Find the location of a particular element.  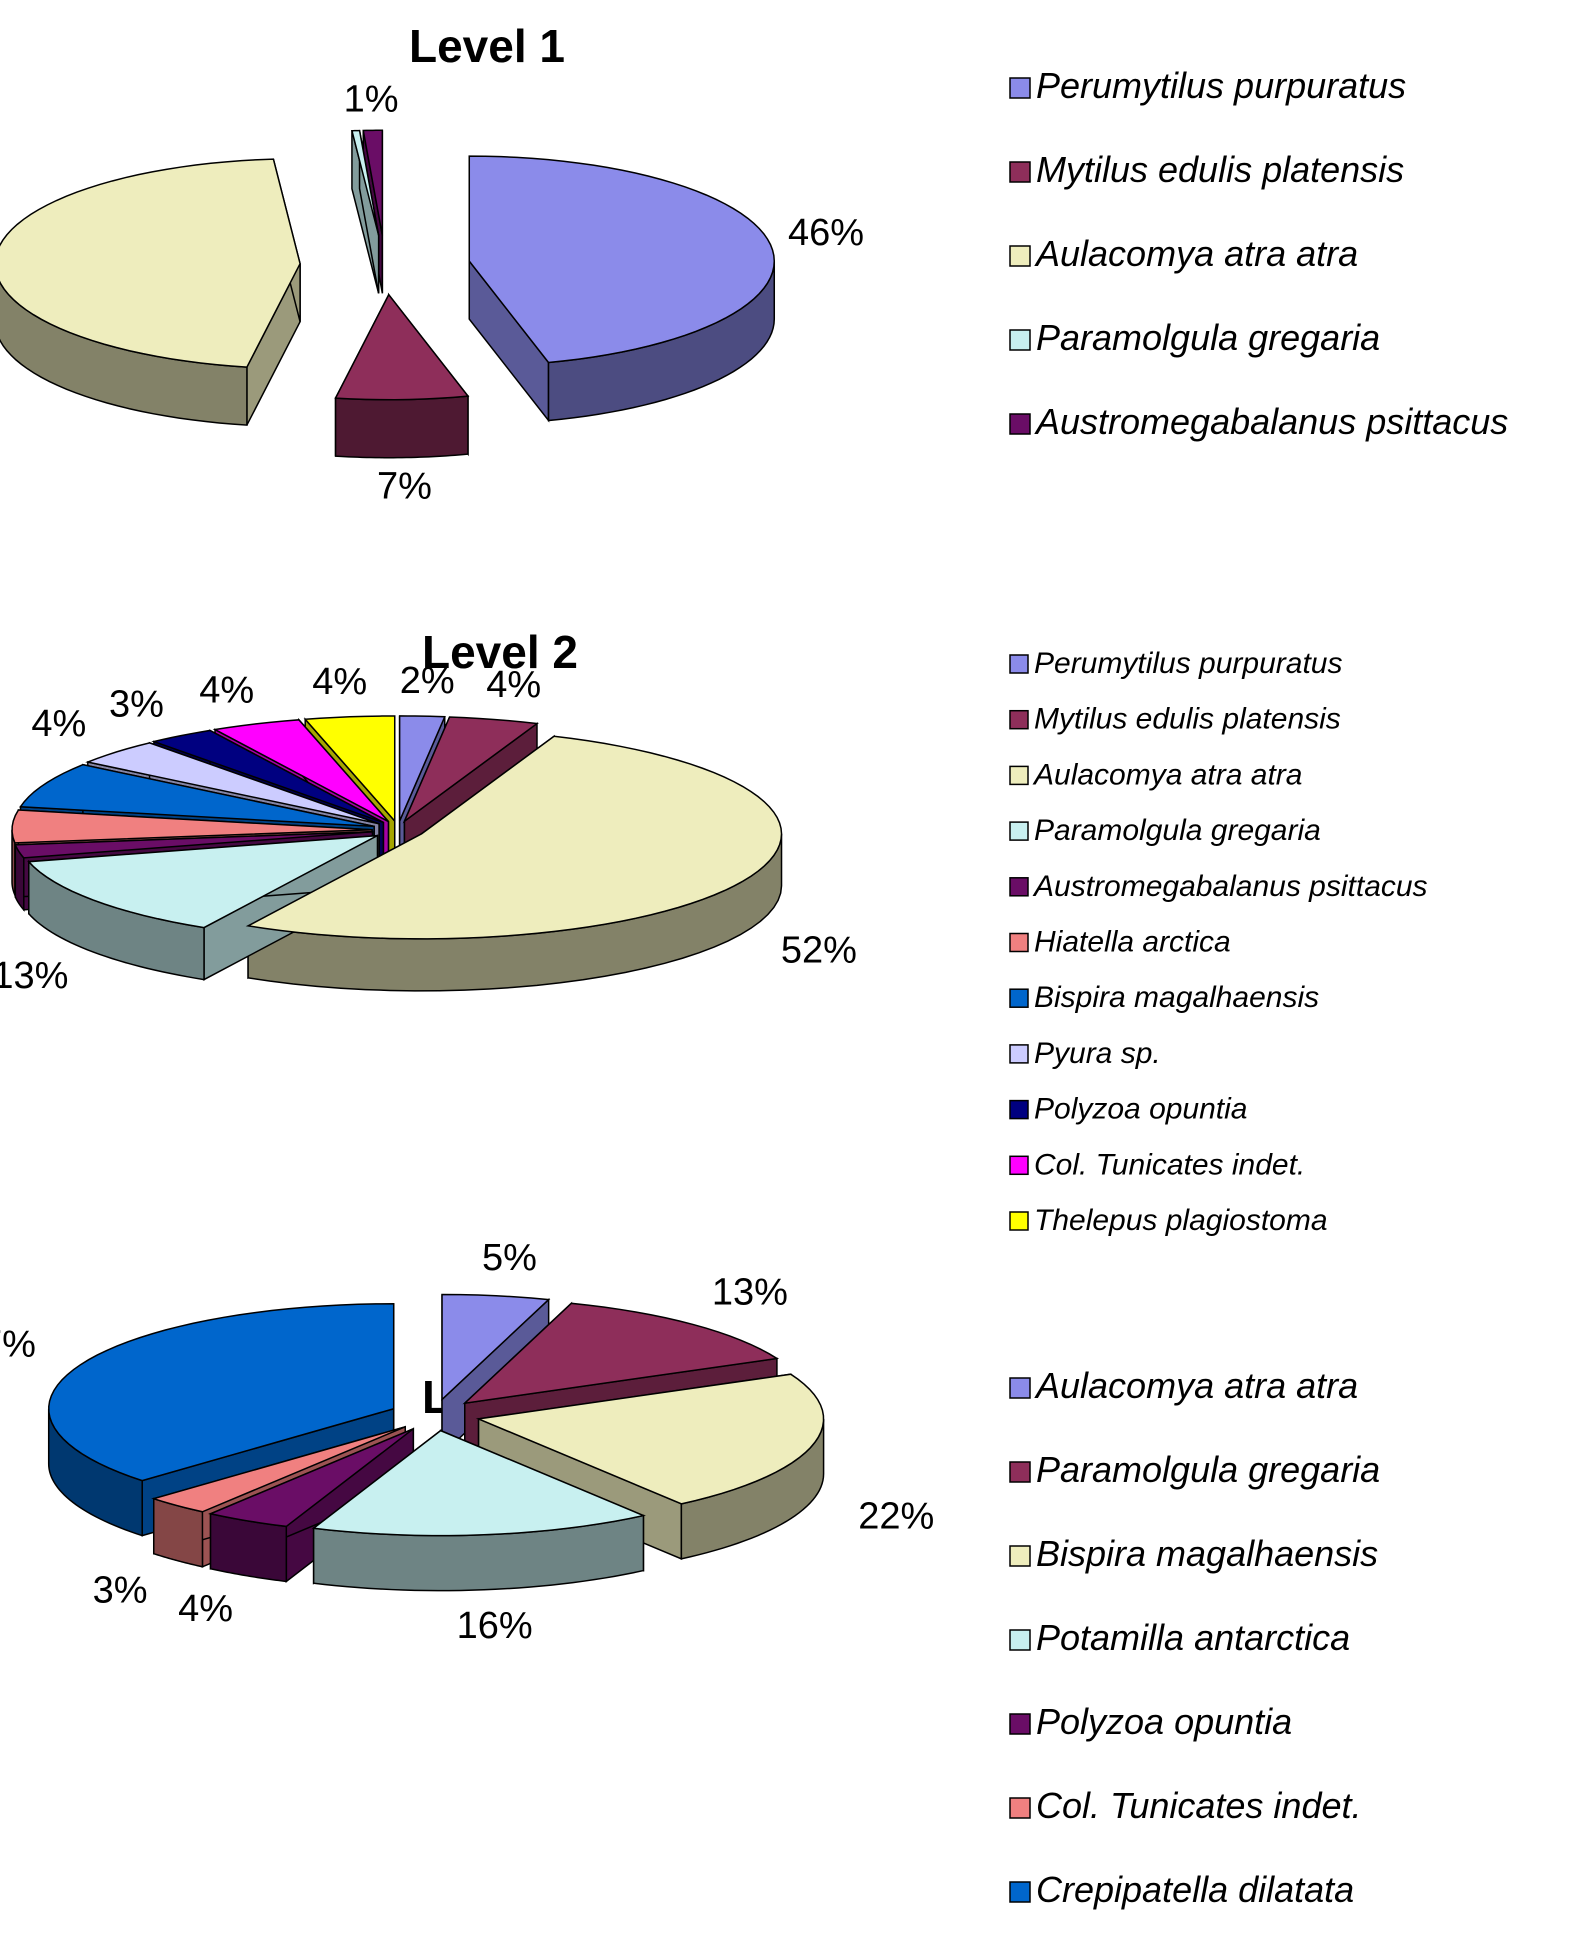

value-label-polyzoa-opuntia: 3% is located at coordinates (136, 705).